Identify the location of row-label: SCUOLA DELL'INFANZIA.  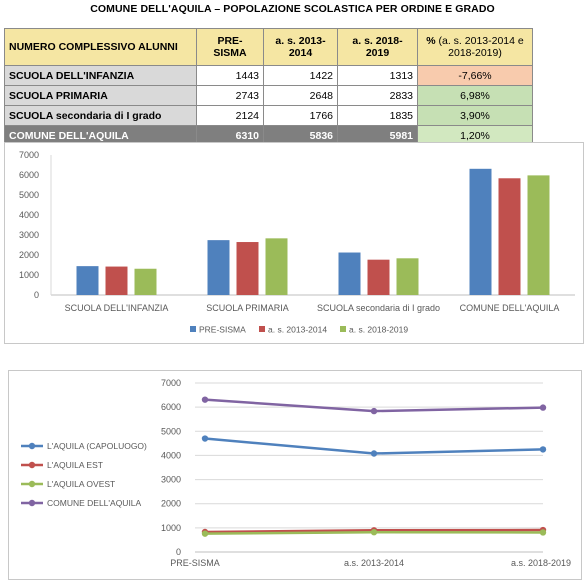
(100, 75).